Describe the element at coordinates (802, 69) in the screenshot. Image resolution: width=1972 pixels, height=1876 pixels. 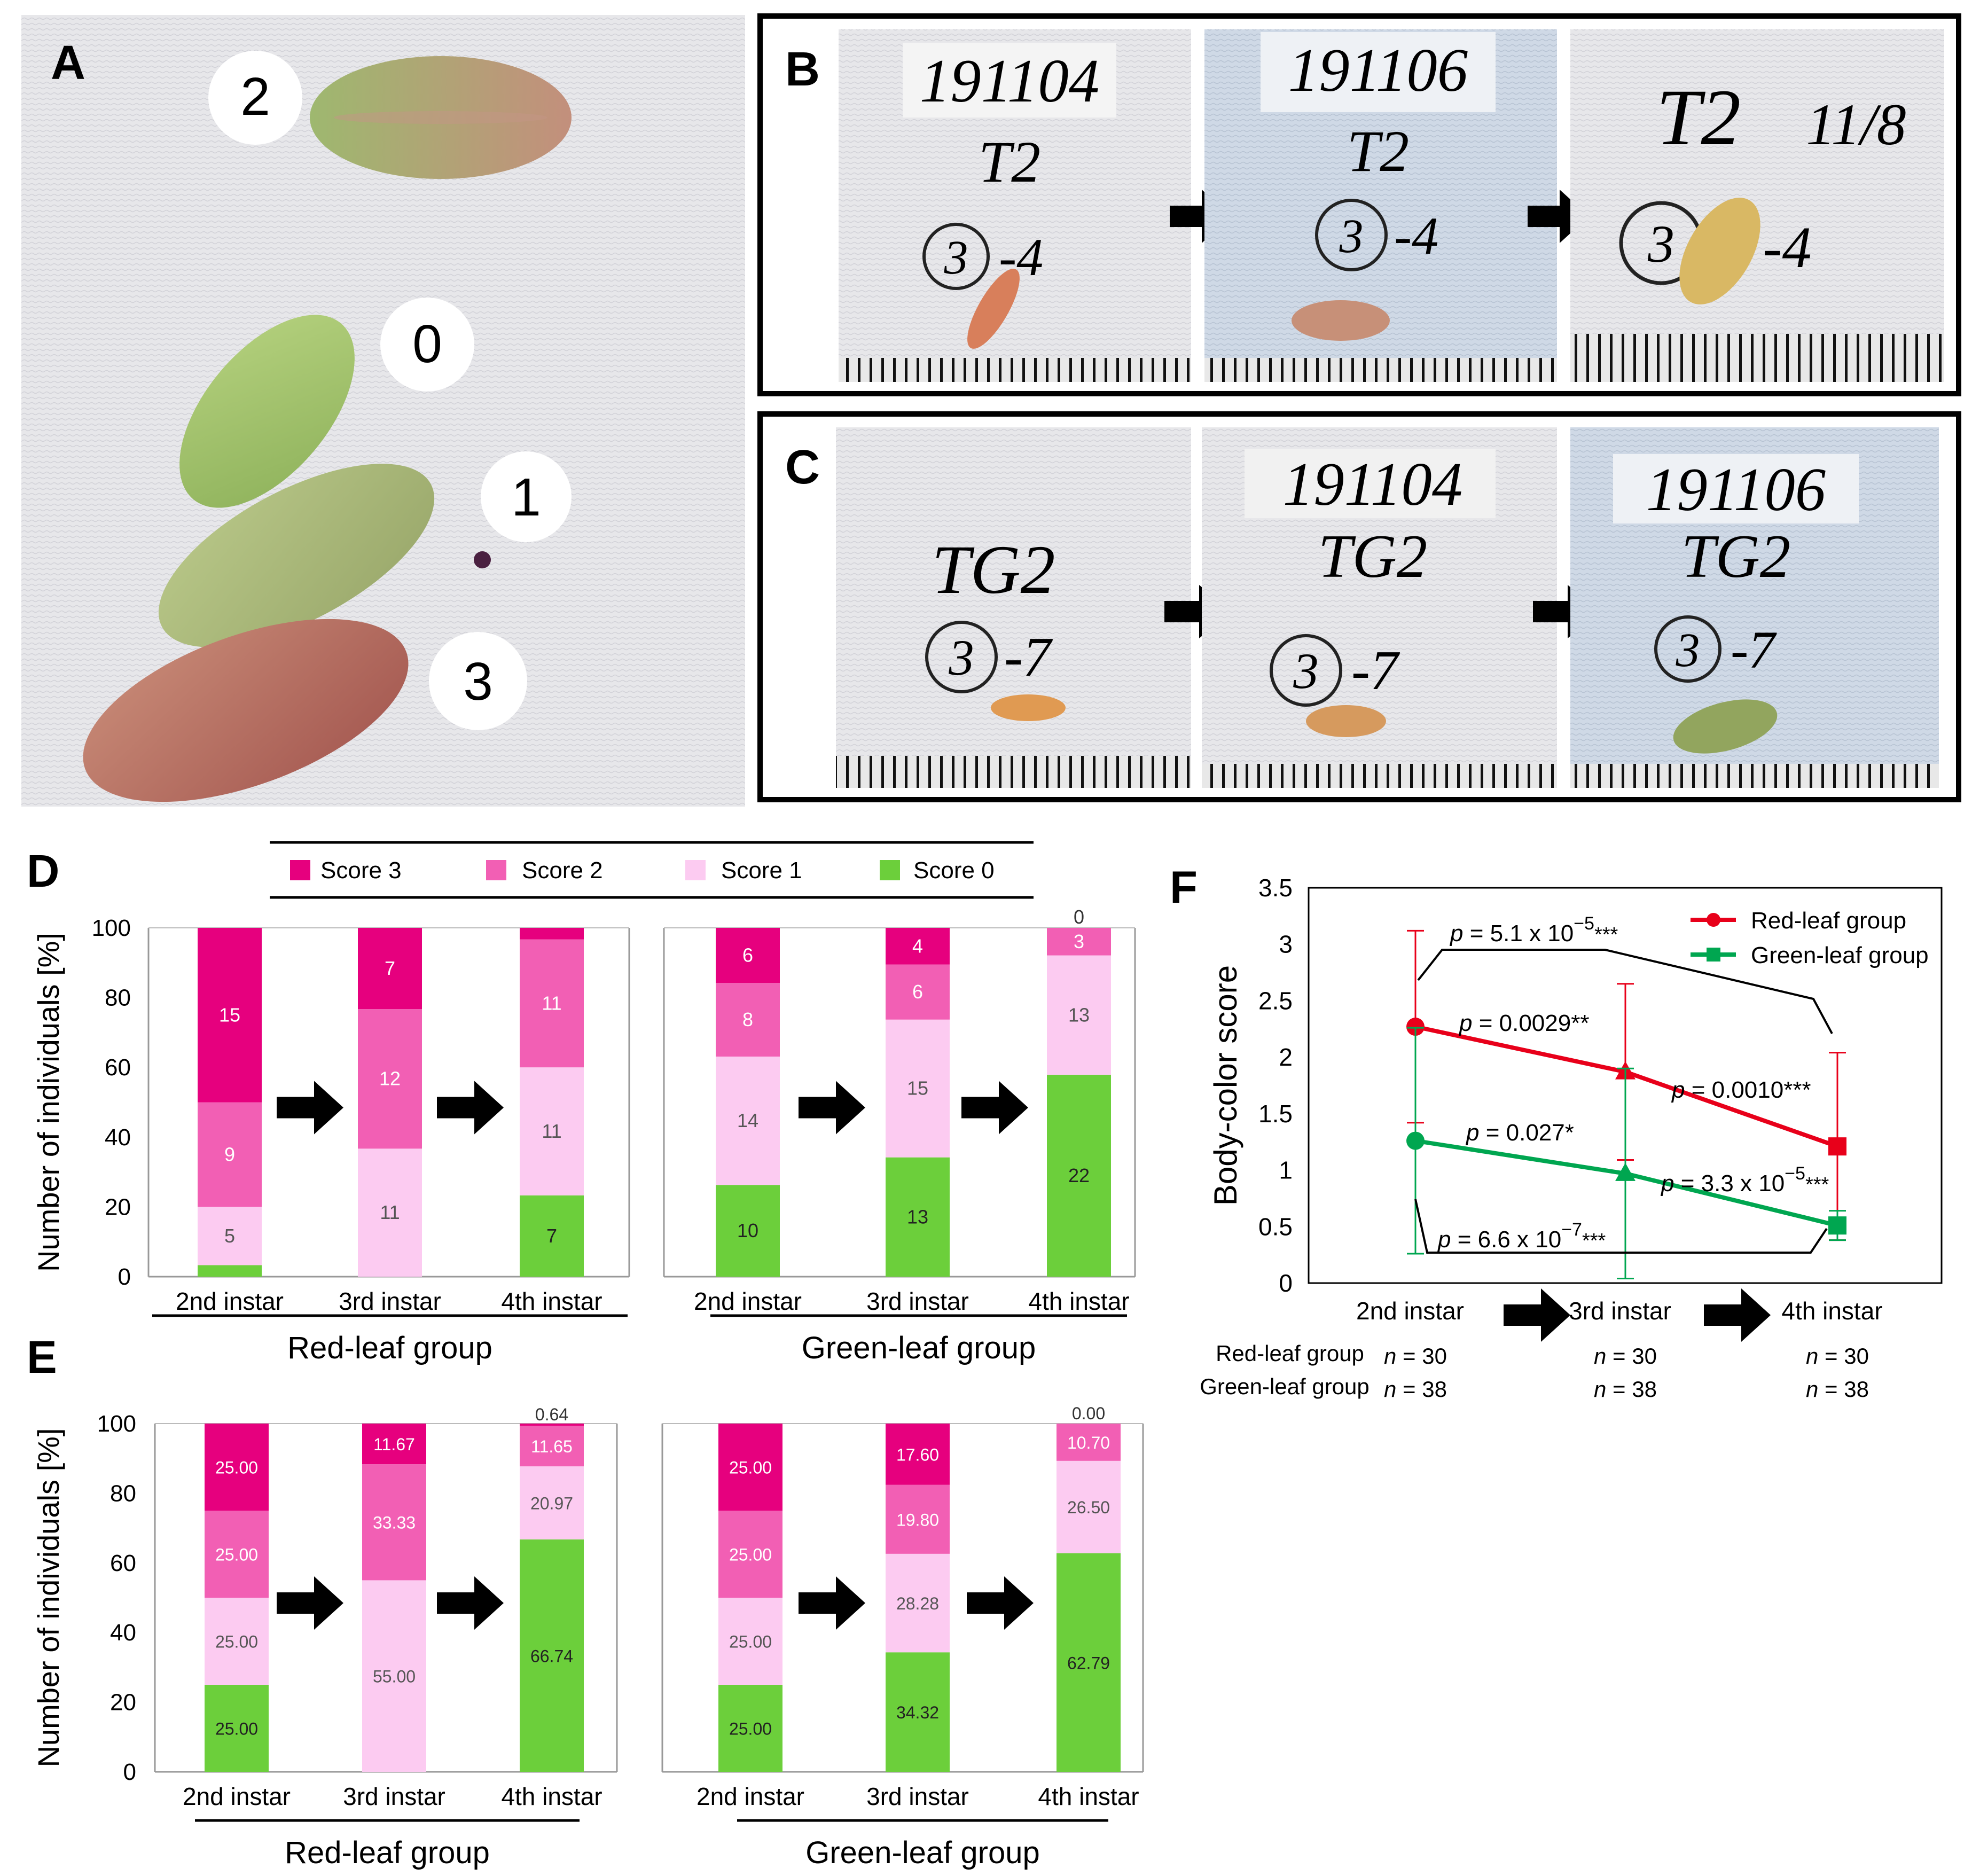
I see `panel-b-label: B` at that location.